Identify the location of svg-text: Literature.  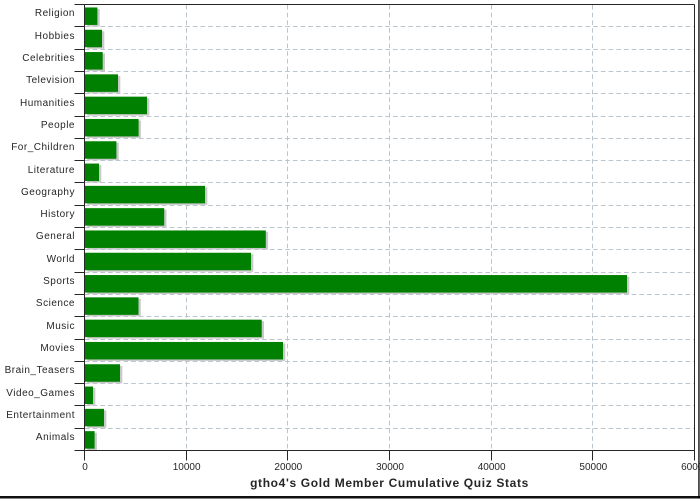
(51, 170).